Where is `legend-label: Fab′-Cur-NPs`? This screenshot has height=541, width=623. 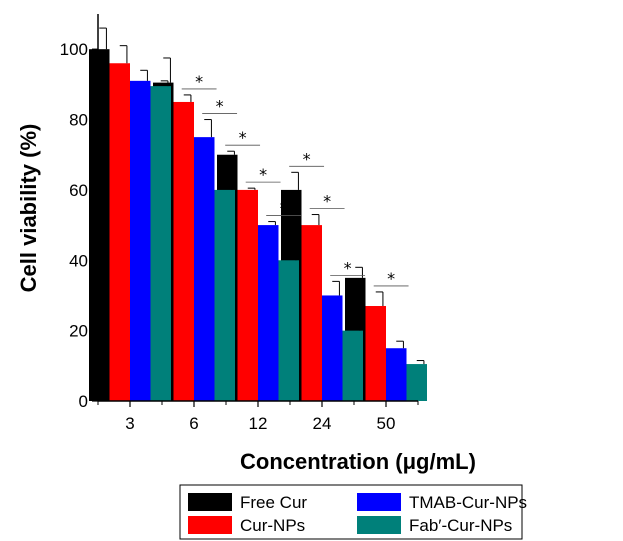
legend-label: Fab′-Cur-NPs is located at coordinates (460, 525).